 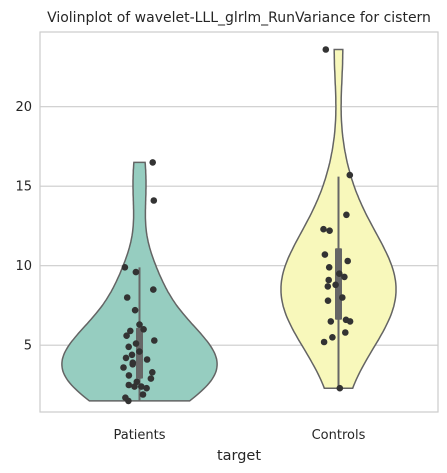 What do you see at coordinates (339, 435) in the screenshot?
I see `x-tick-label: Controls` at bounding box center [339, 435].